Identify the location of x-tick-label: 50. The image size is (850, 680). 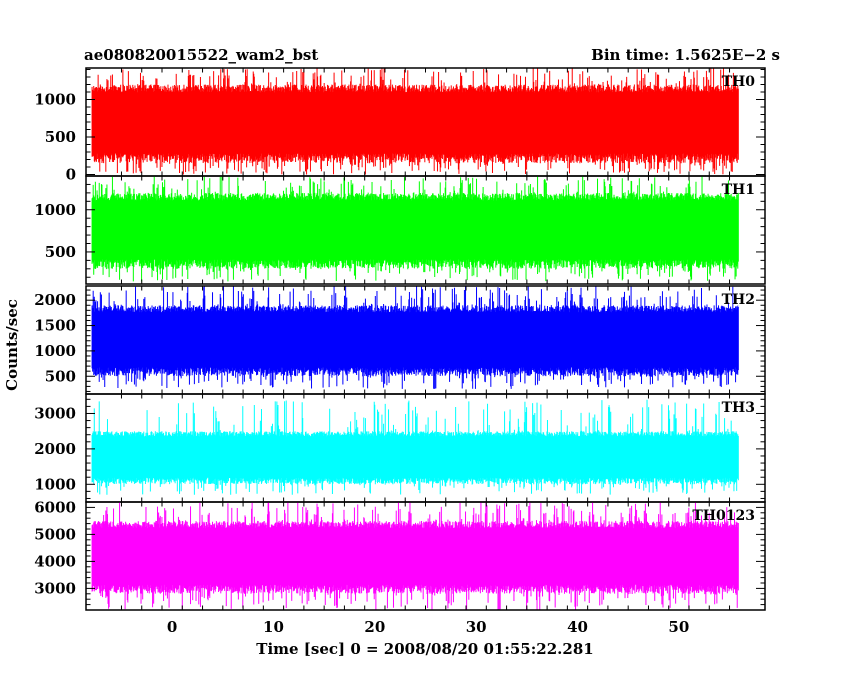
(678, 627).